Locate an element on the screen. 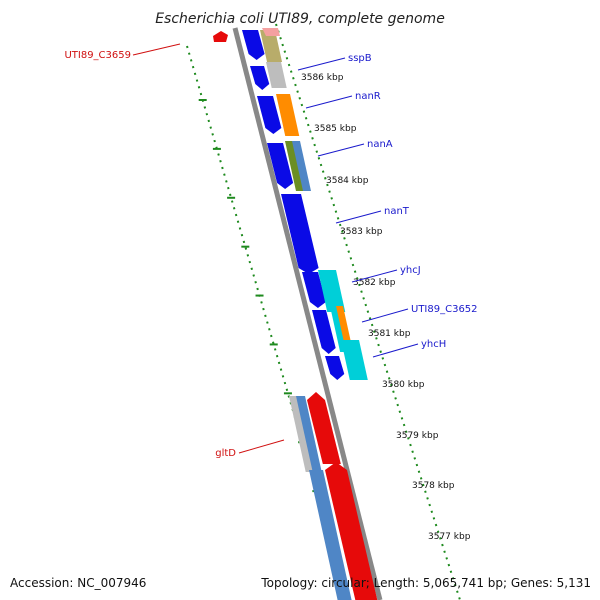 This screenshot has width=600, height=600. tick-label: 3579 kbp is located at coordinates (417, 436).